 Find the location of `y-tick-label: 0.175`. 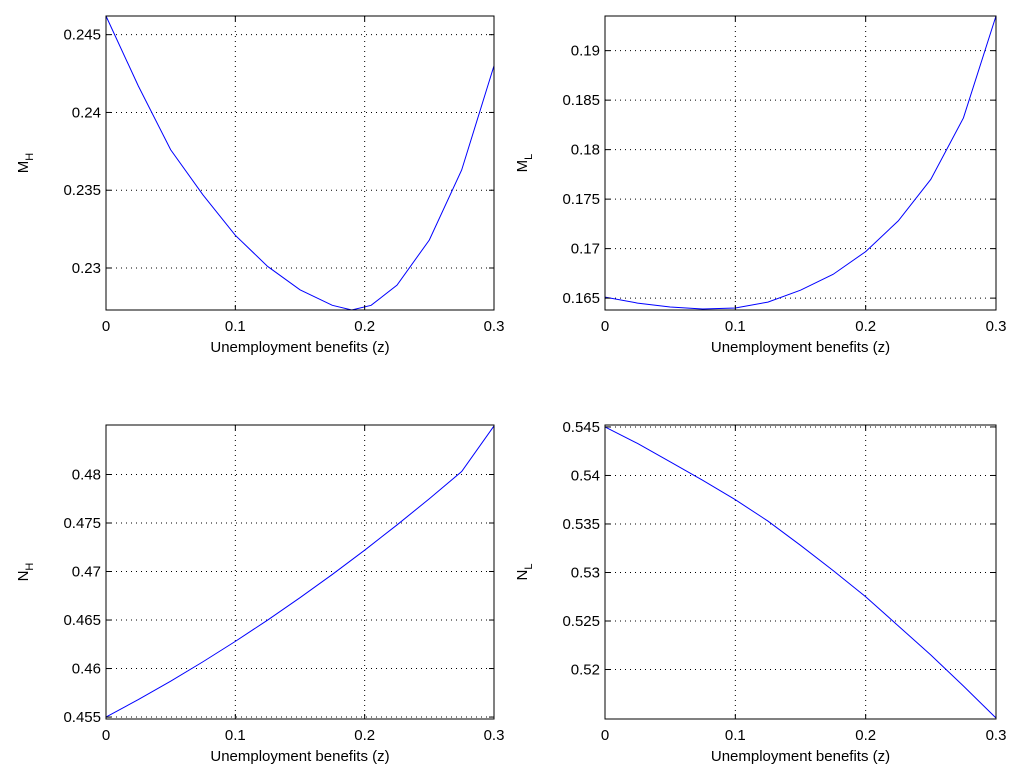

y-tick-label: 0.175 is located at coordinates (581, 199).